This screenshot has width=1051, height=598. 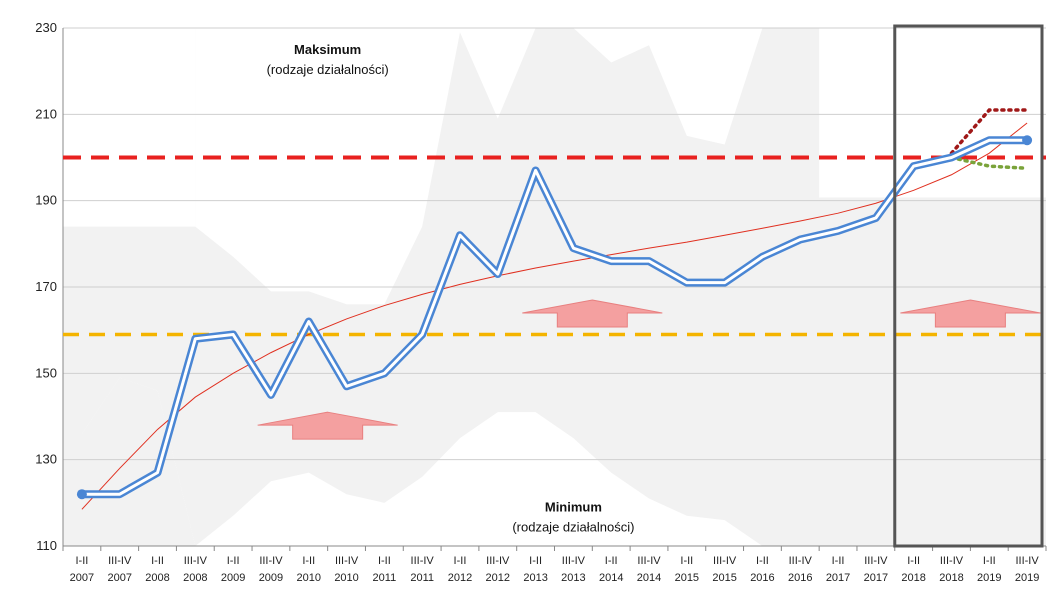 What do you see at coordinates (46, 200) in the screenshot?
I see `y-tick-label: 190` at bounding box center [46, 200].